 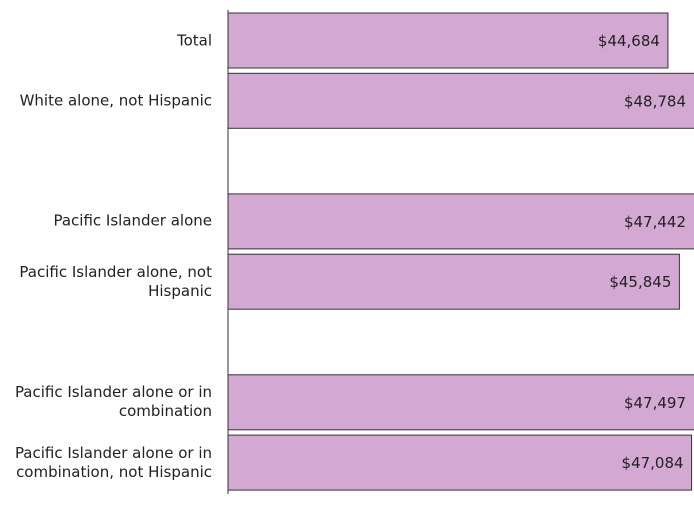 I want to click on category-label: Pacific Islander alone or in combination, so click(x=113, y=402).